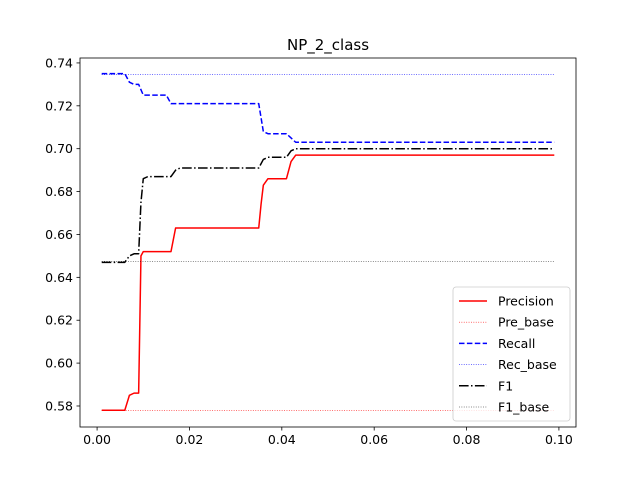 The image size is (640, 480). I want to click on legend-box, so click(511, 354).